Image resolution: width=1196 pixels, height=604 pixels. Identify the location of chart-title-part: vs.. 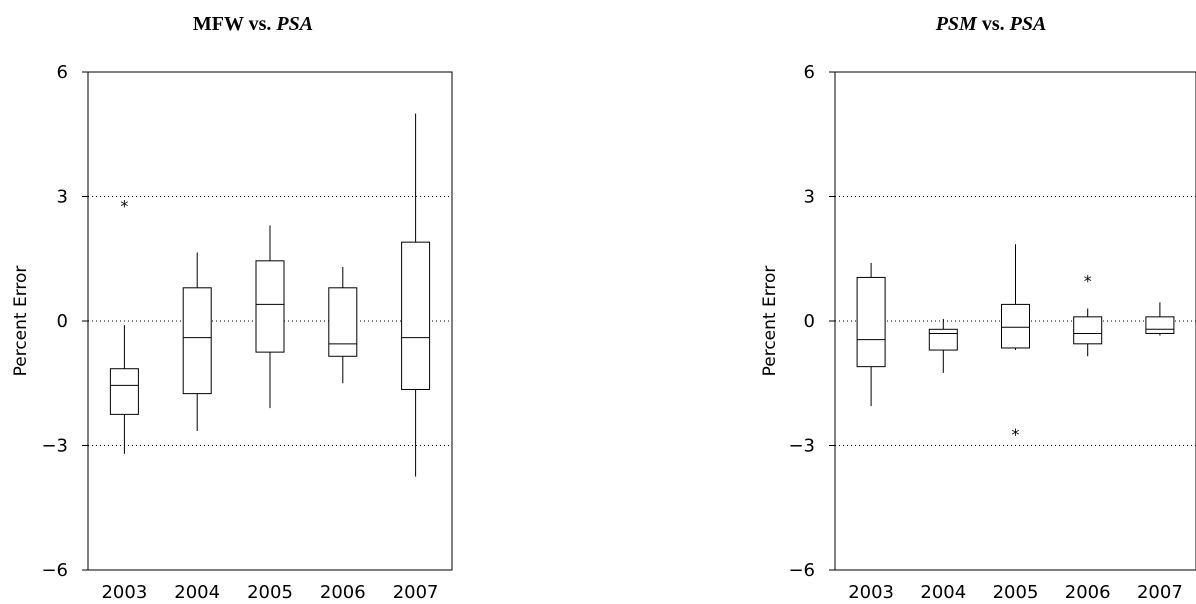
(993, 24).